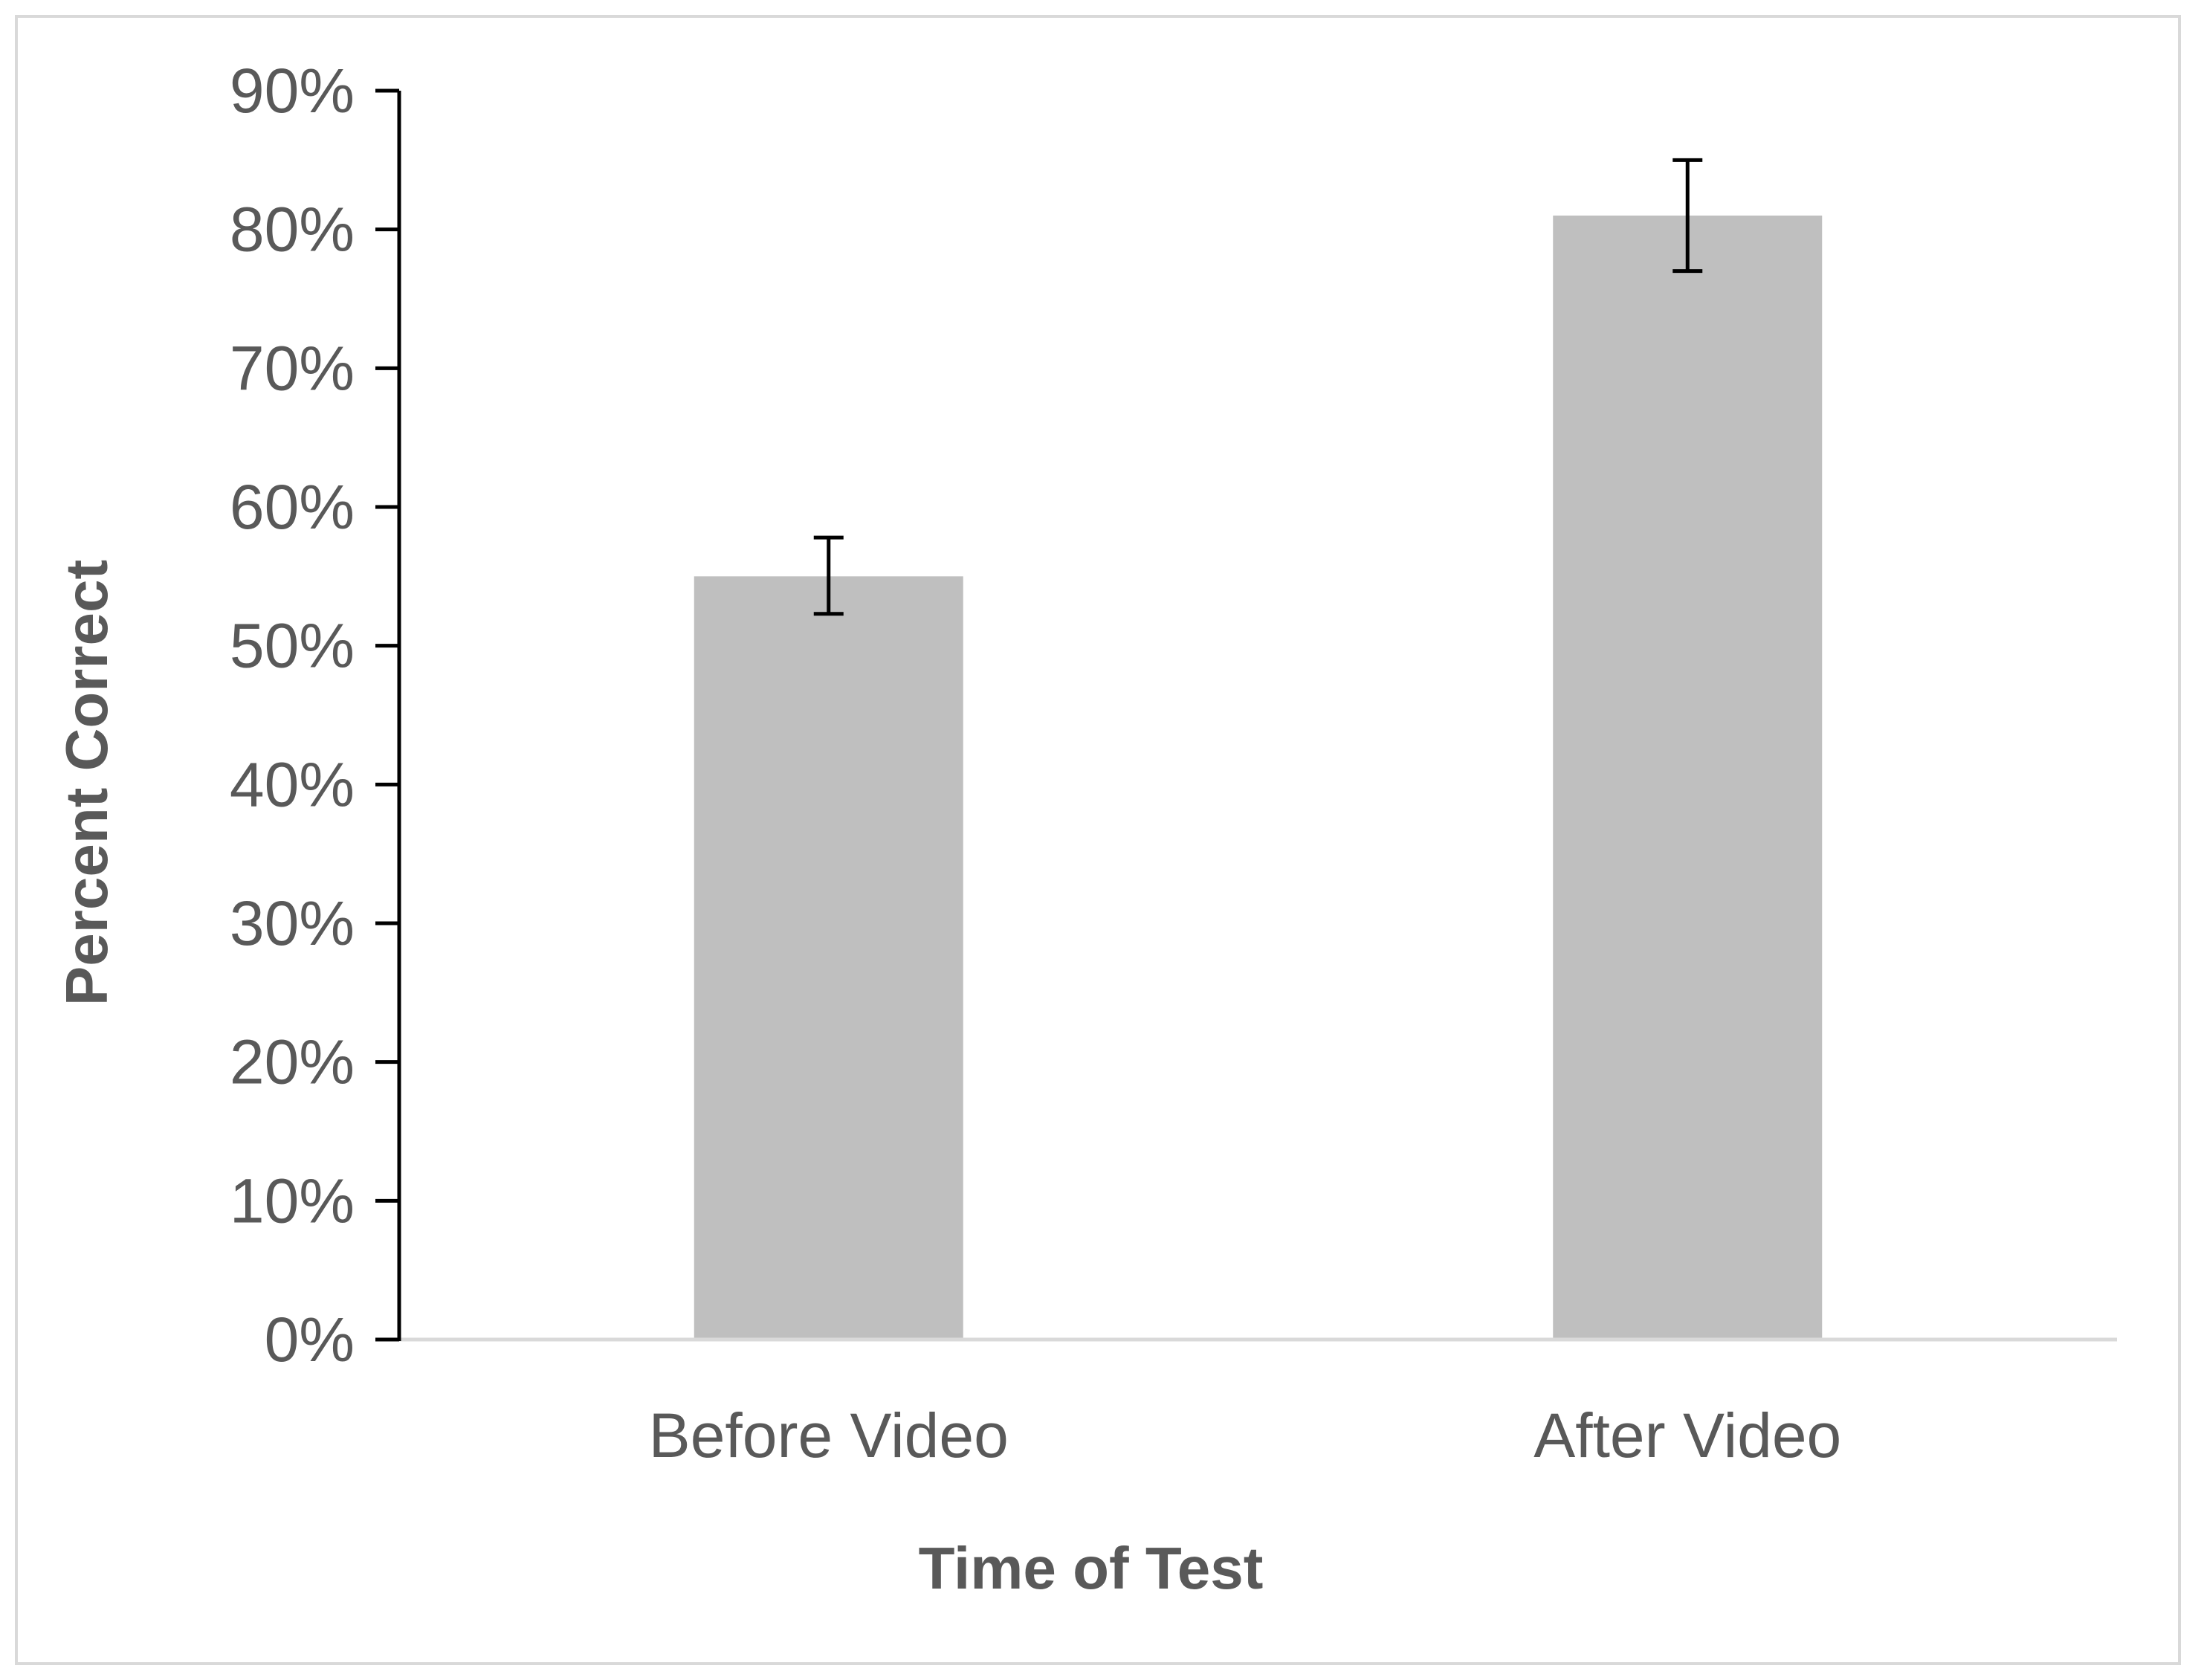 Image resolution: width=2201 pixels, height=1680 pixels. Describe the element at coordinates (292, 230) in the screenshot. I see `y-tick-label: 80%` at that location.